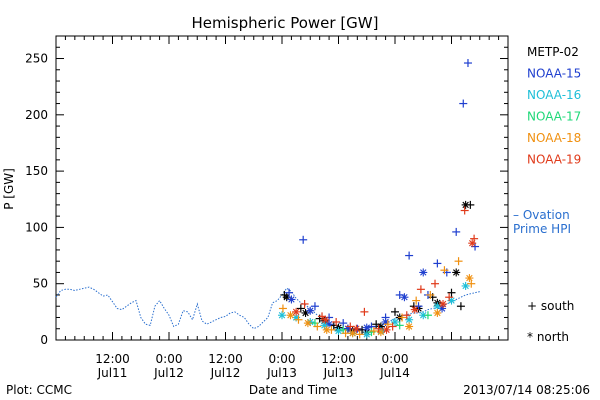  Describe the element at coordinates (554, 74) in the screenshot. I see `legend-item: NOAA-15` at that location.